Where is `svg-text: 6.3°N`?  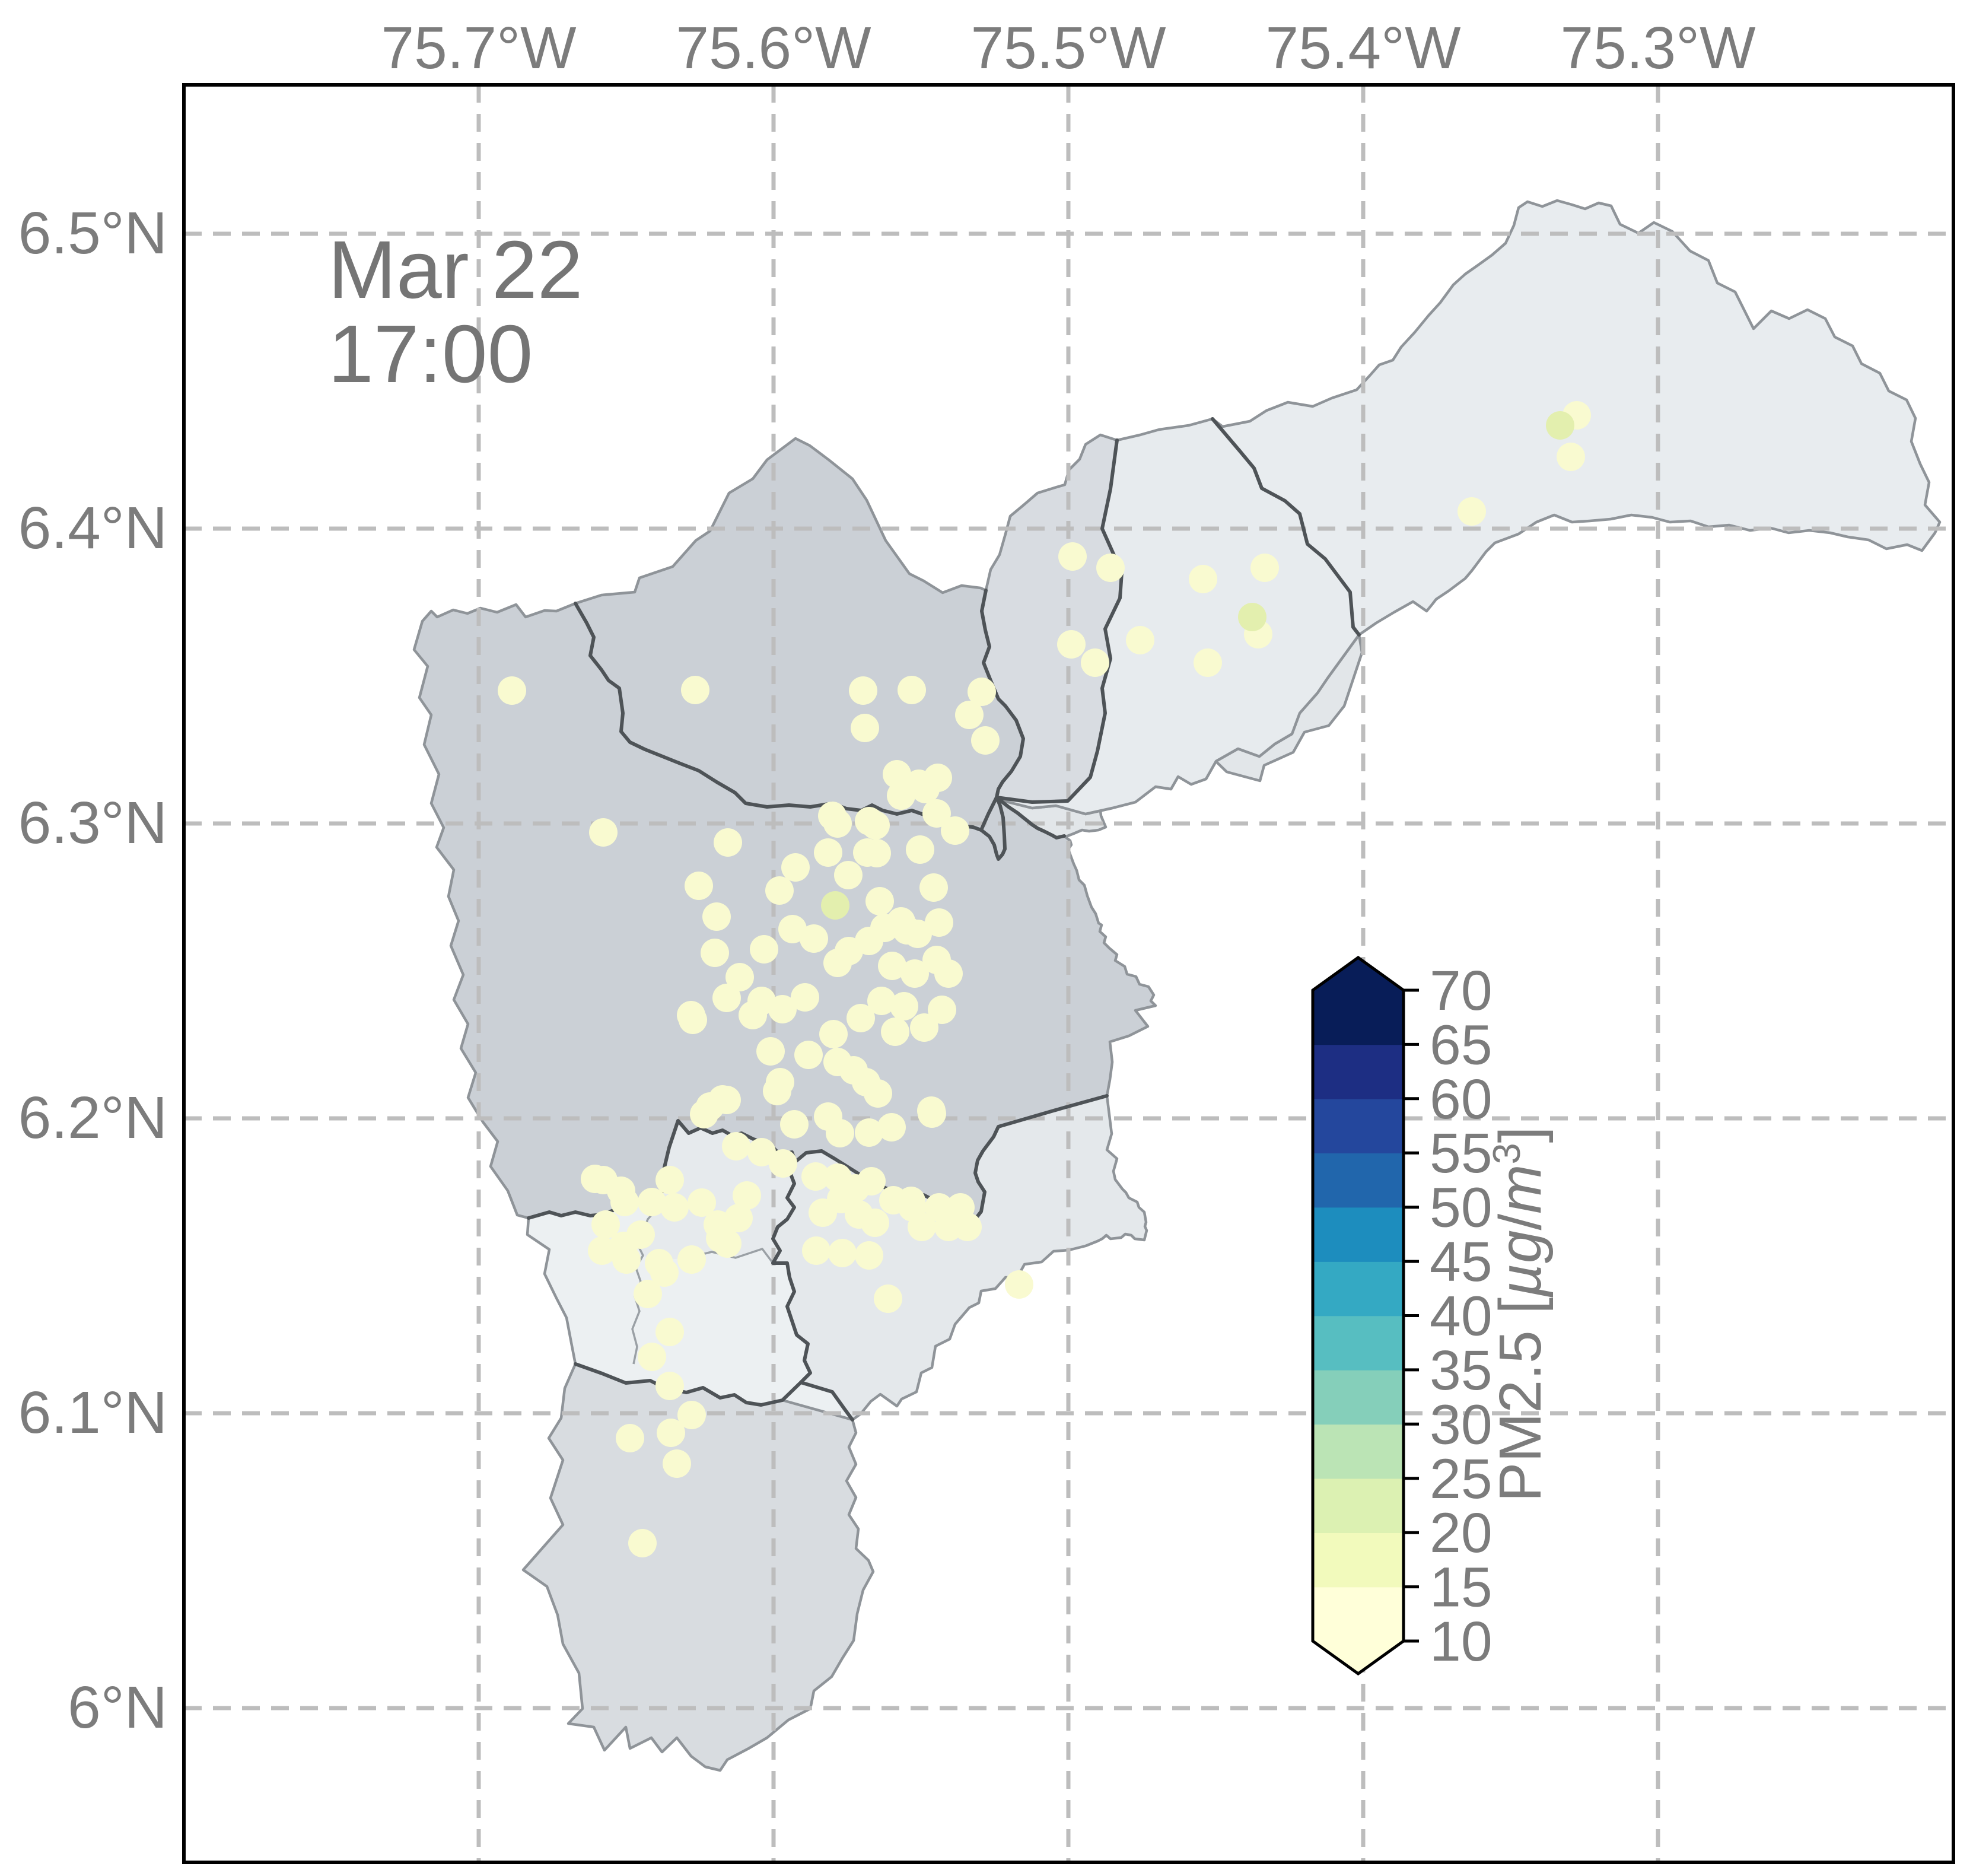
svg-text: 6.3°N is located at coordinates (92, 823).